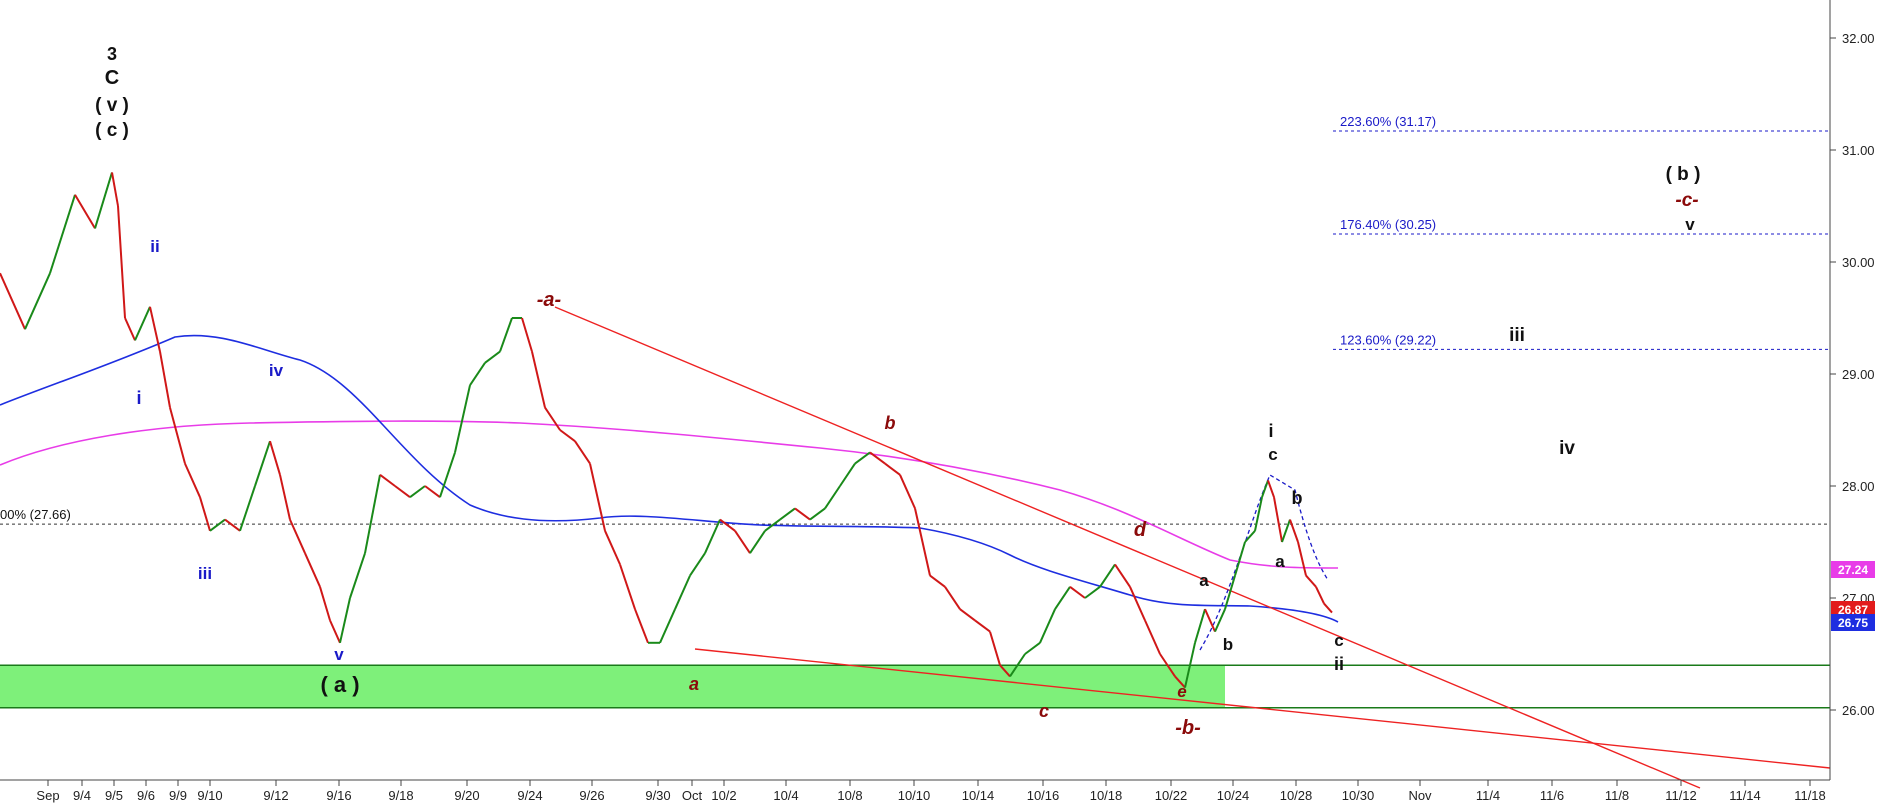 The width and height of the screenshot is (1879, 804). I want to click on y-tick-label: 26.00, so click(1858, 710).